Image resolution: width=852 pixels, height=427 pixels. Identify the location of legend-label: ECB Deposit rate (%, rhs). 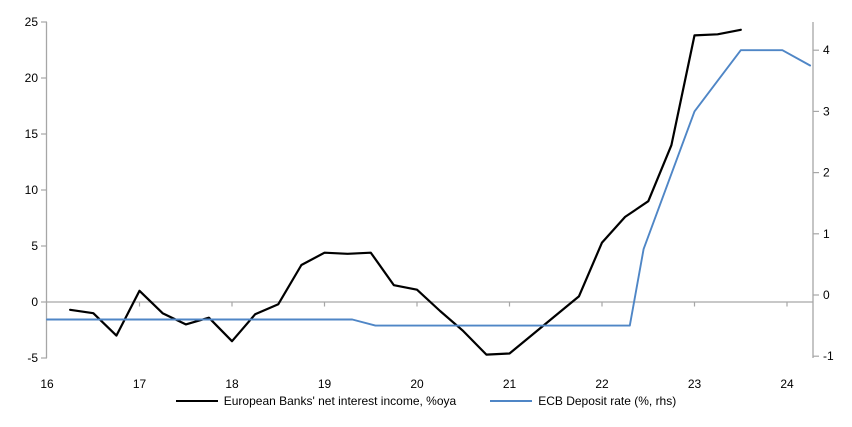
(607, 401).